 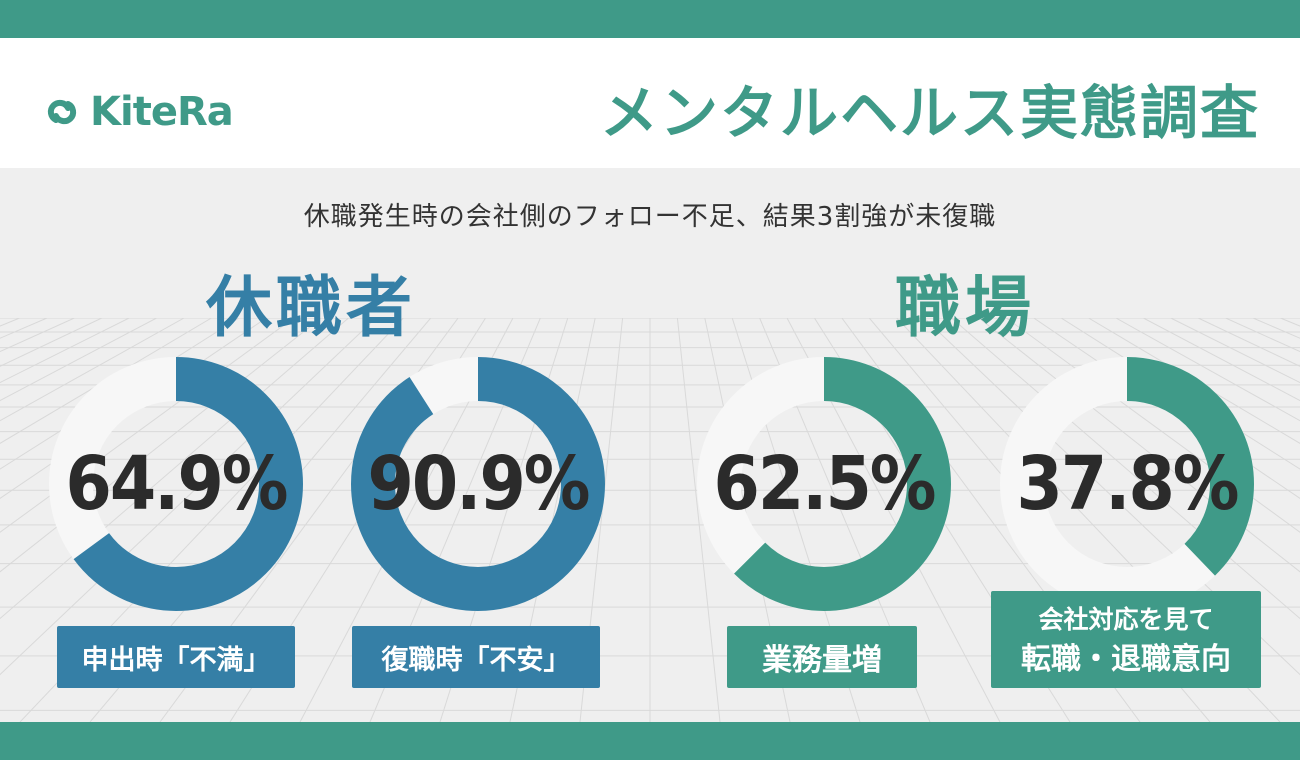 I want to click on group-title-left: 休職者, so click(x=311, y=307).